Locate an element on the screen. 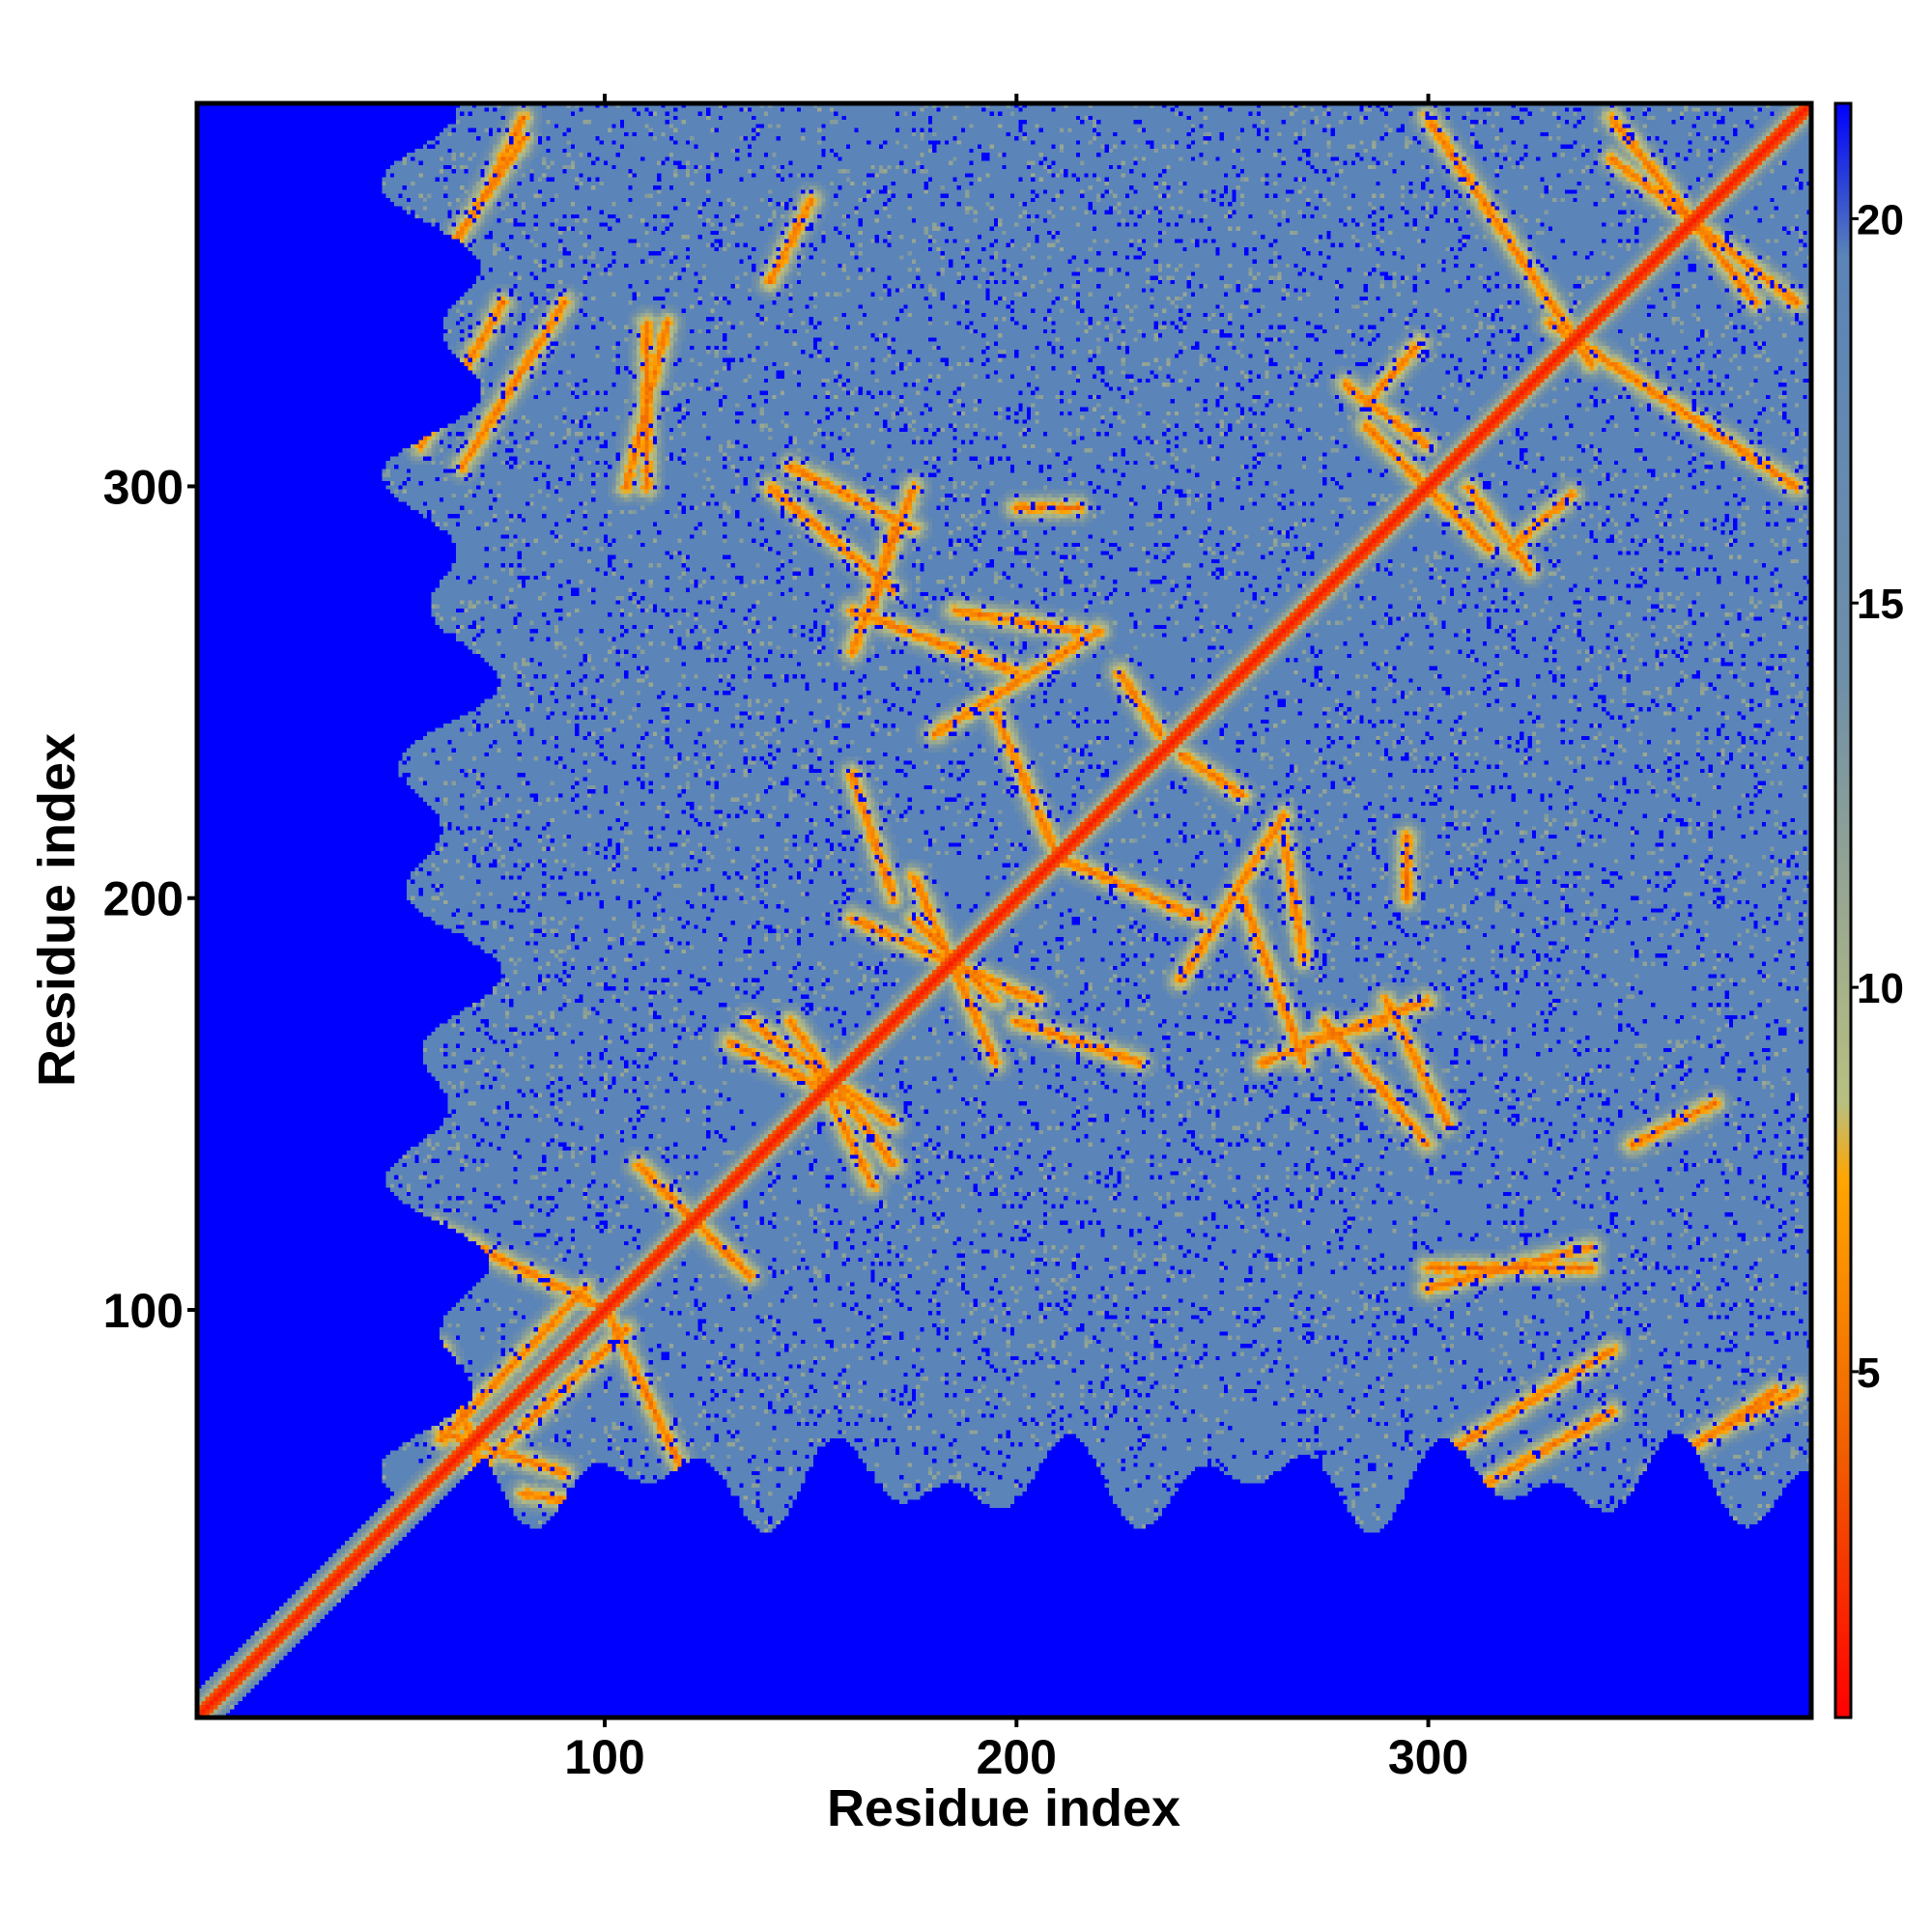 Image resolution: width=1932 pixels, height=1932 pixels. x-tick-label: 200 is located at coordinates (1017, 1757).